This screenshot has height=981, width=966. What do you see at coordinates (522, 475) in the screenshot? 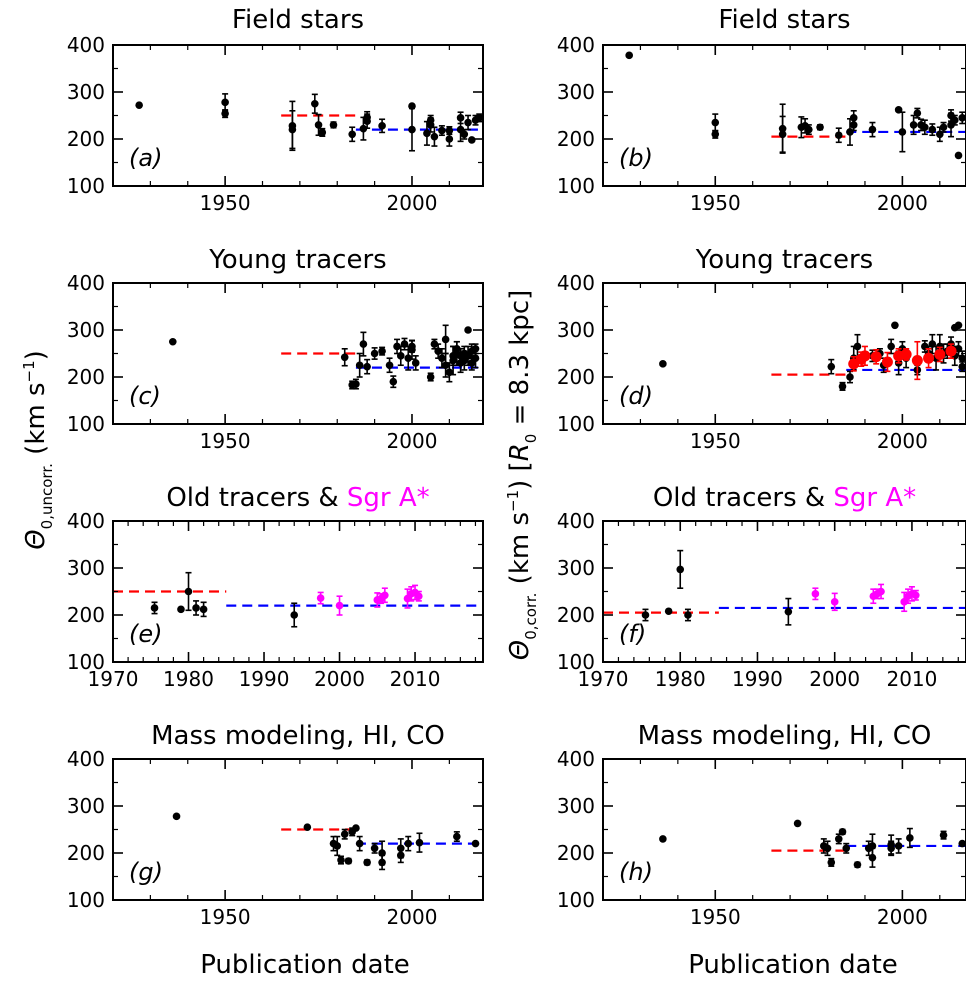
I see `right-ylabel: Θ0,corr. (km s−1) [R0 = 8.3 kpc]` at bounding box center [522, 475].